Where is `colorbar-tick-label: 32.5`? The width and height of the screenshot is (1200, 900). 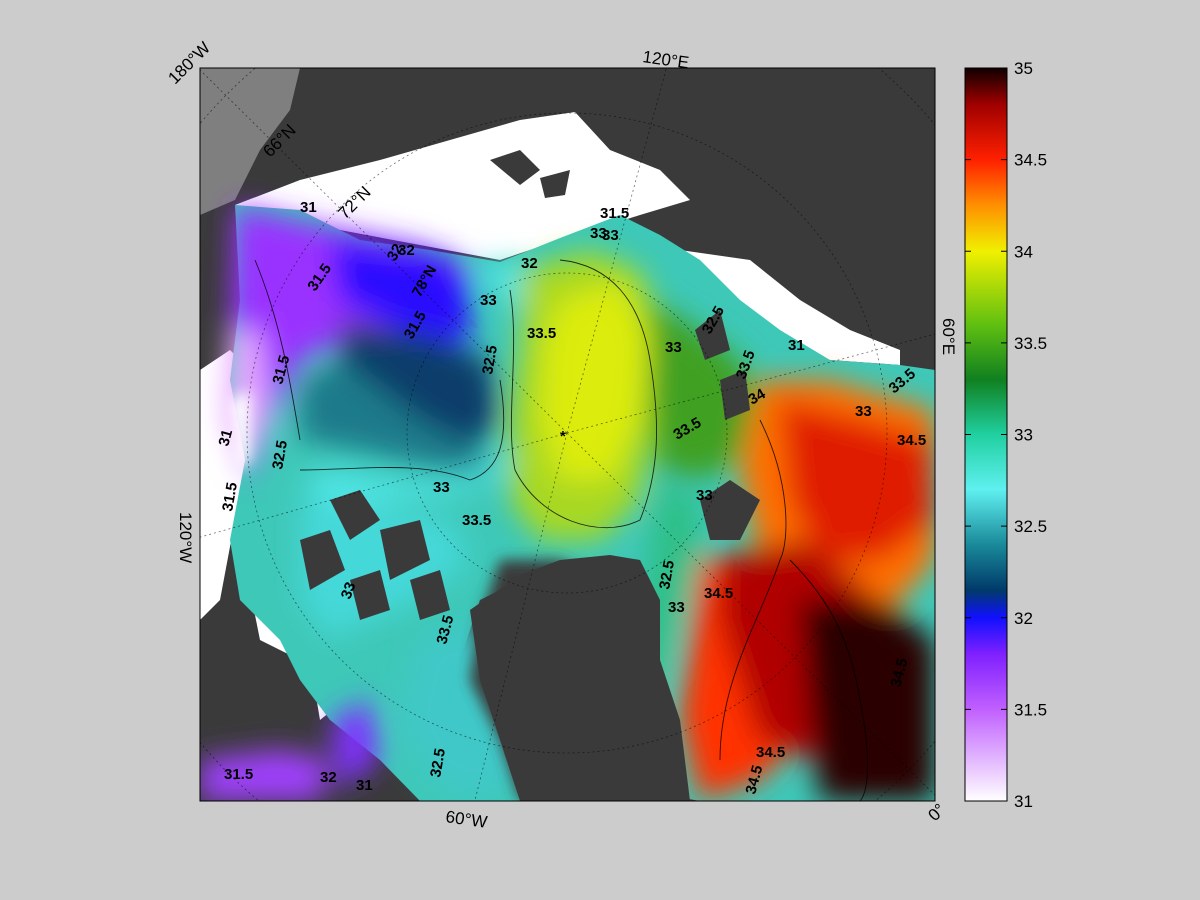
colorbar-tick-label: 32.5 is located at coordinates (1030, 526).